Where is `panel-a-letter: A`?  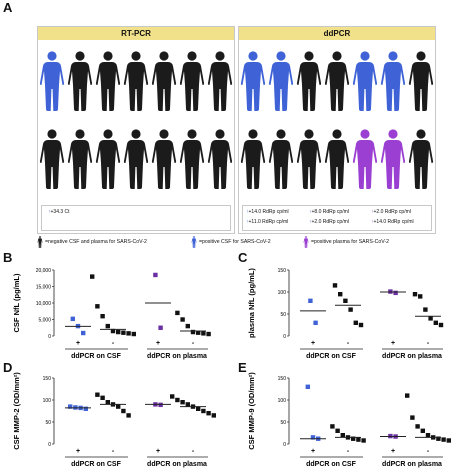 panel-a-letter: A is located at coordinates (8, 7).